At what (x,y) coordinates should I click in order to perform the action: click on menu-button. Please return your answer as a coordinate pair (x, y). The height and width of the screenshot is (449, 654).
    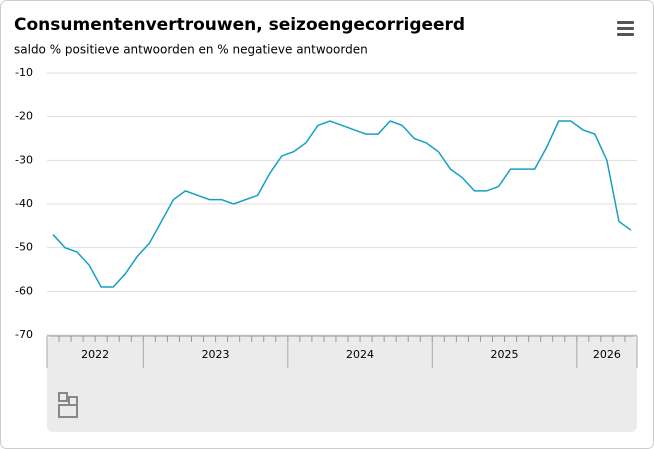
    Looking at the image, I should click on (625, 28).